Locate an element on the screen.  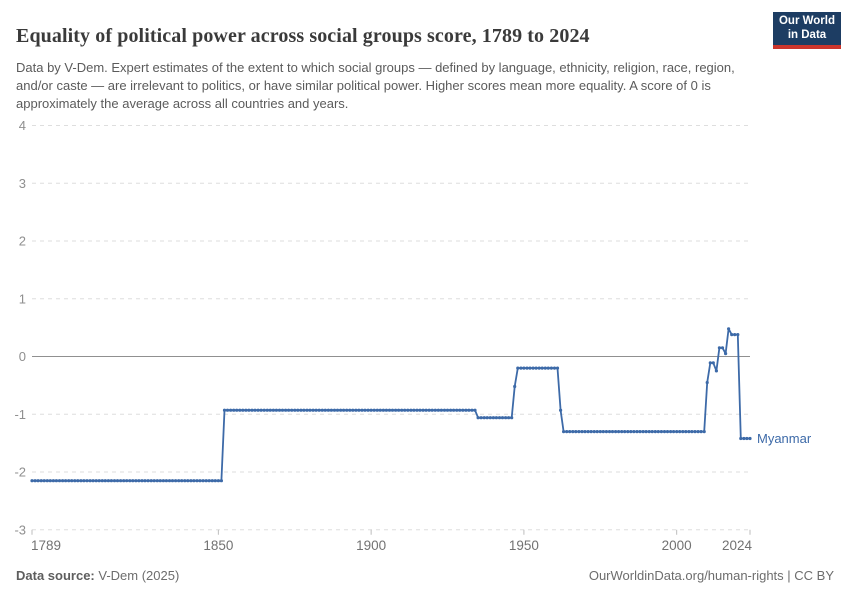
y-axis-label-4: 4 is located at coordinates (22, 125).